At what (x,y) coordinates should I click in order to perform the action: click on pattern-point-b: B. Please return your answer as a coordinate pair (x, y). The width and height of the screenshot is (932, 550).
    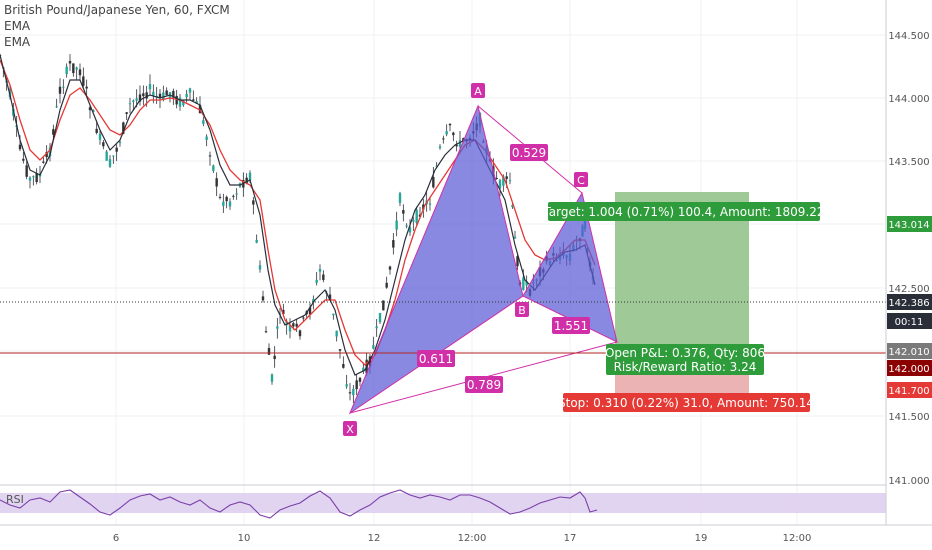
    Looking at the image, I should click on (522, 309).